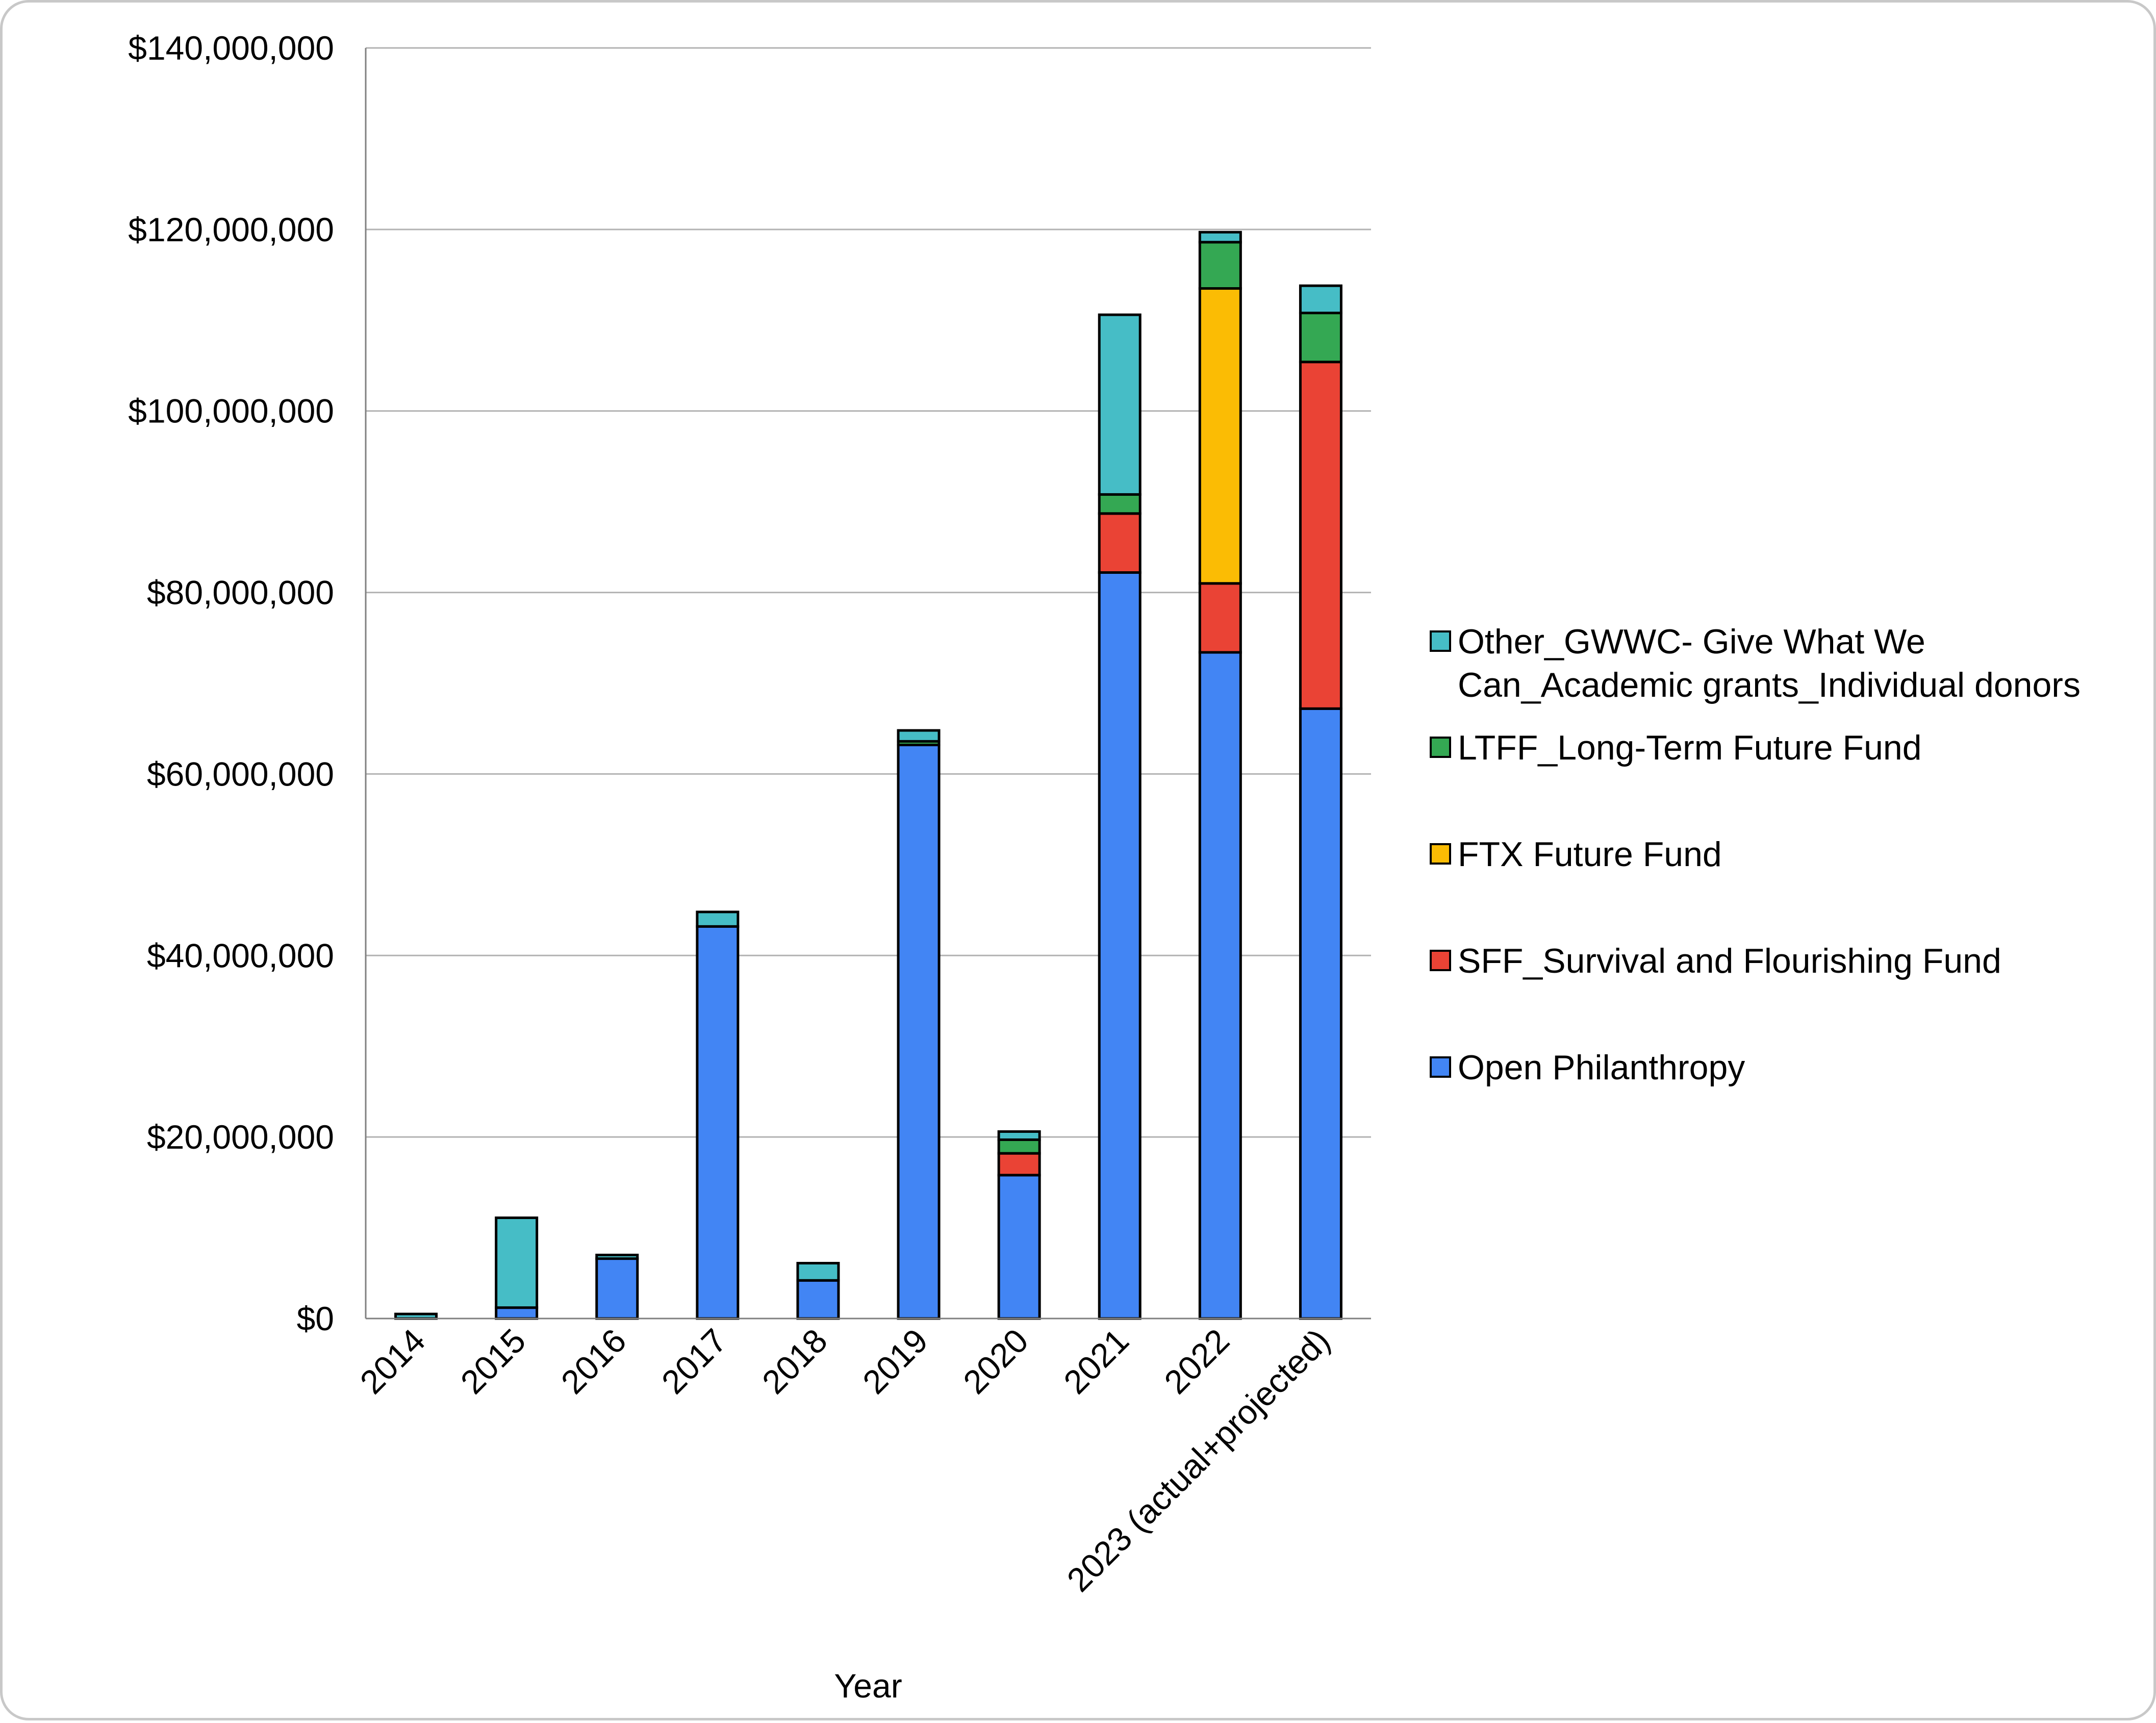  What do you see at coordinates (240, 1137) in the screenshot?
I see `y-tick-label: $20,000,000` at bounding box center [240, 1137].